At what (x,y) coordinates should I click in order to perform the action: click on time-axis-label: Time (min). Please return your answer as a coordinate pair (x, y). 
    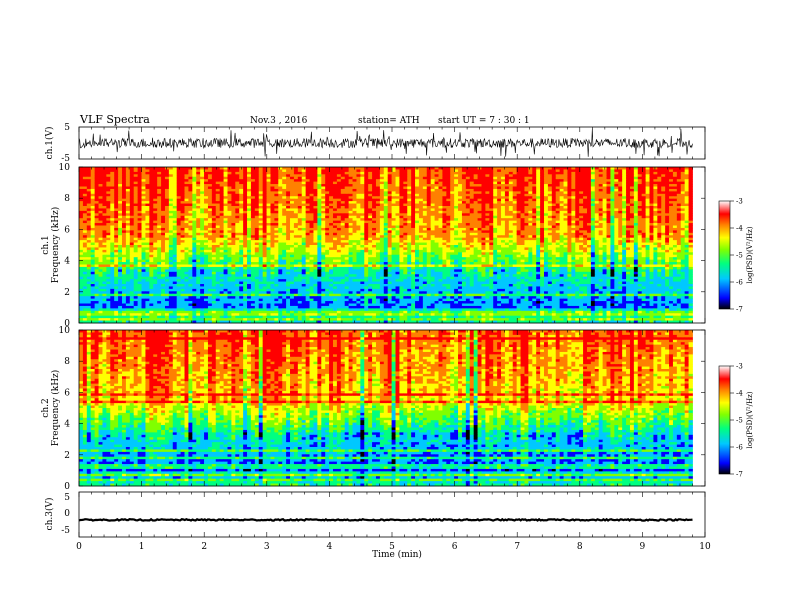
    Looking at the image, I should click on (397, 554).